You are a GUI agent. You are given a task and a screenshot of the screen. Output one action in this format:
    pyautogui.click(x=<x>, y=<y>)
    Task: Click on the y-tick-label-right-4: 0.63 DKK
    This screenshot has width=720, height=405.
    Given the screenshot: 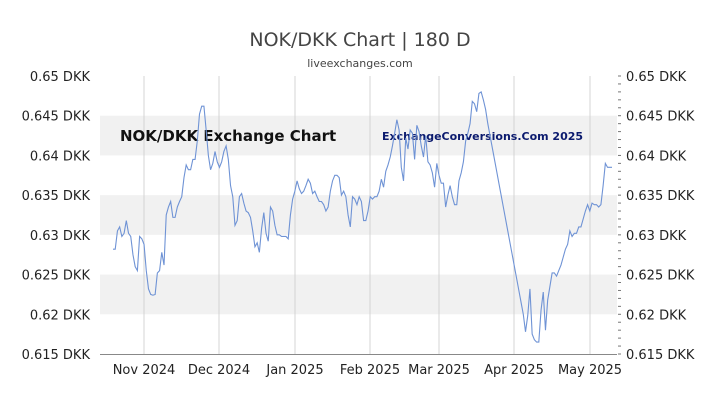 What is the action you would take?
    pyautogui.click(x=656, y=236)
    